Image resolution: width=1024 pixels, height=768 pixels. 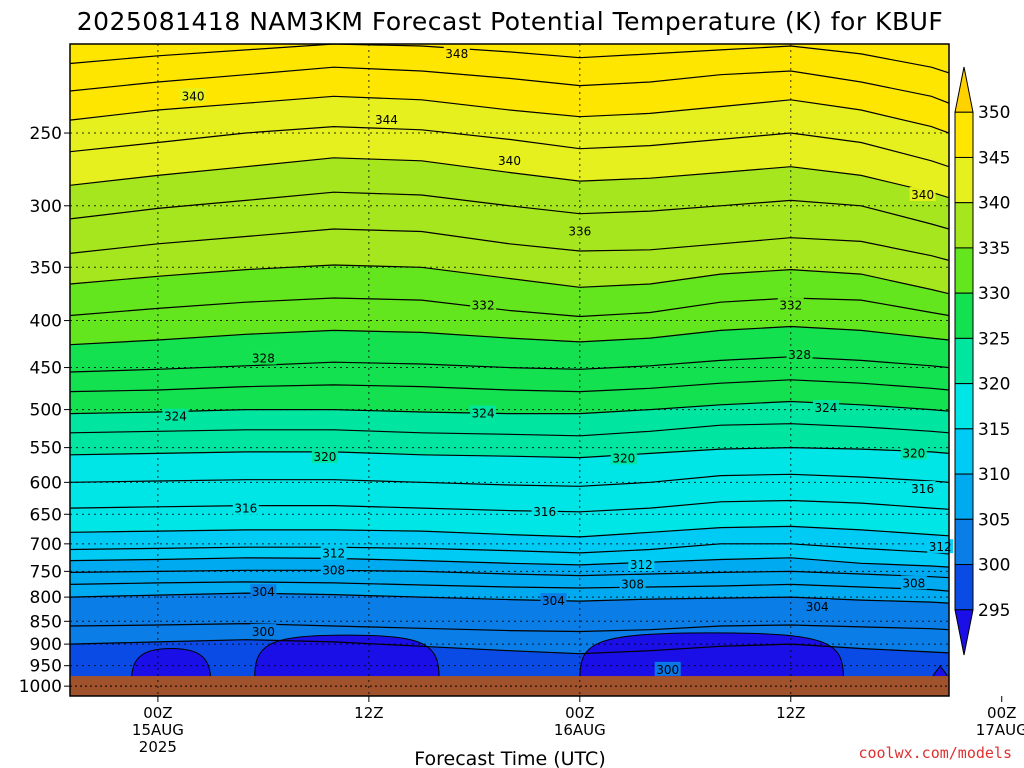 I want to click on svg-text: 332, so click(x=790, y=305).